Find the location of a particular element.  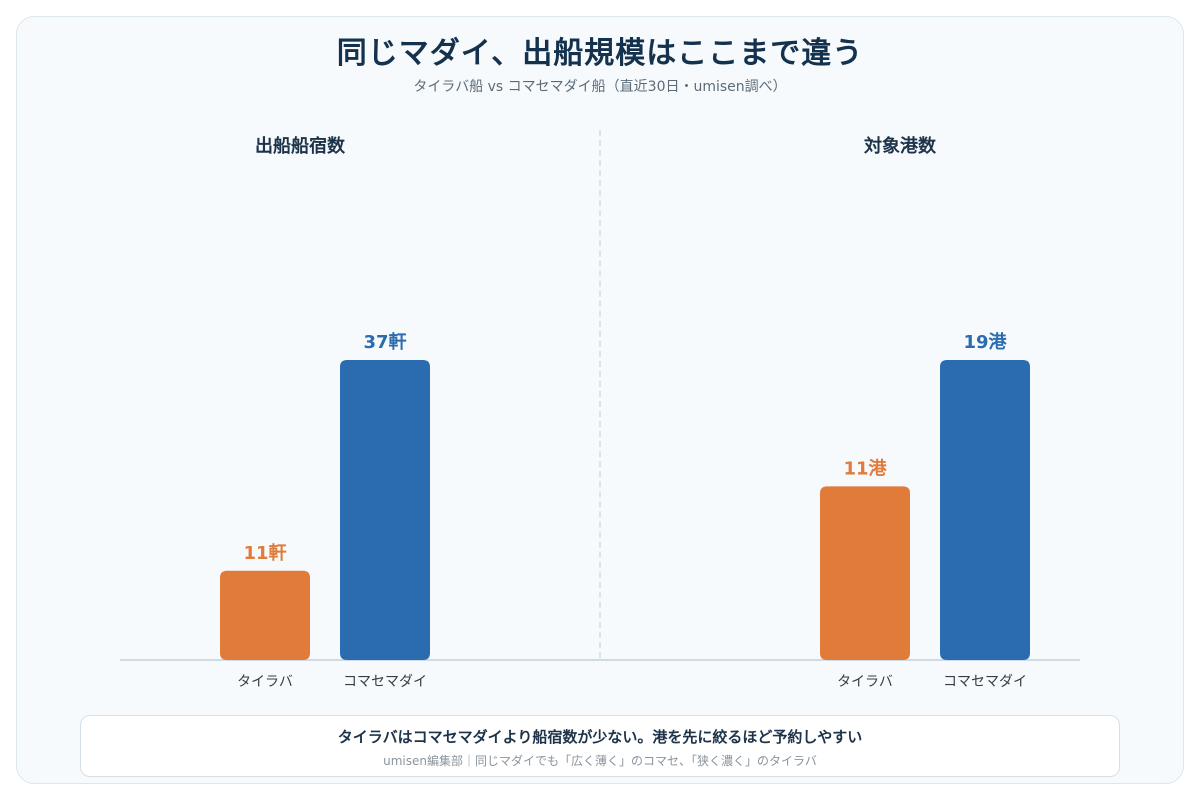

category-label-boats-komase: コマセマダイ is located at coordinates (385, 682).